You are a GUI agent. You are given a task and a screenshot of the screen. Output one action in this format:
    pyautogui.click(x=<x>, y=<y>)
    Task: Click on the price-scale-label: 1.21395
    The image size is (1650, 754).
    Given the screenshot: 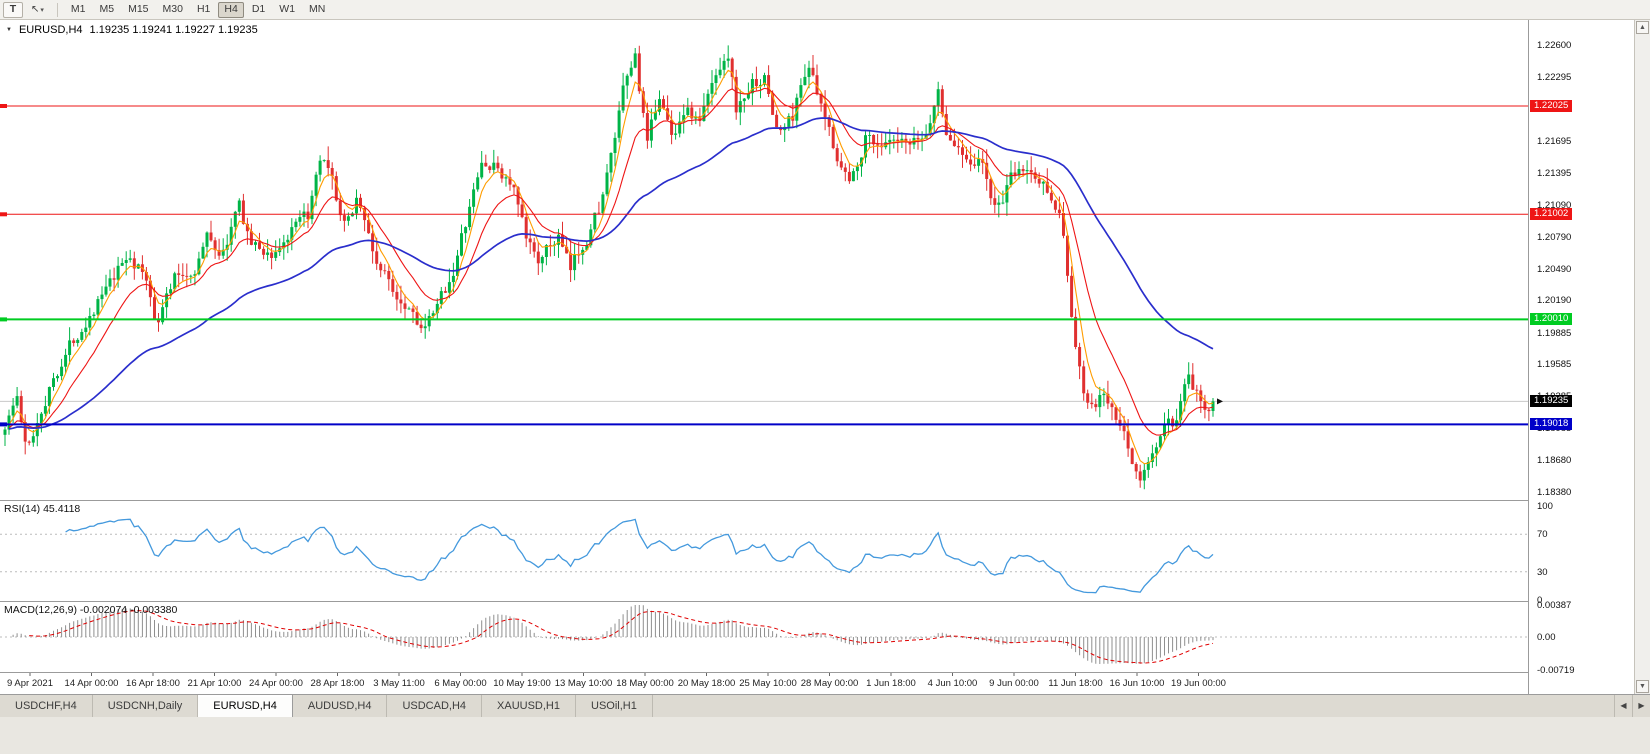 What is the action you would take?
    pyautogui.click(x=1554, y=173)
    